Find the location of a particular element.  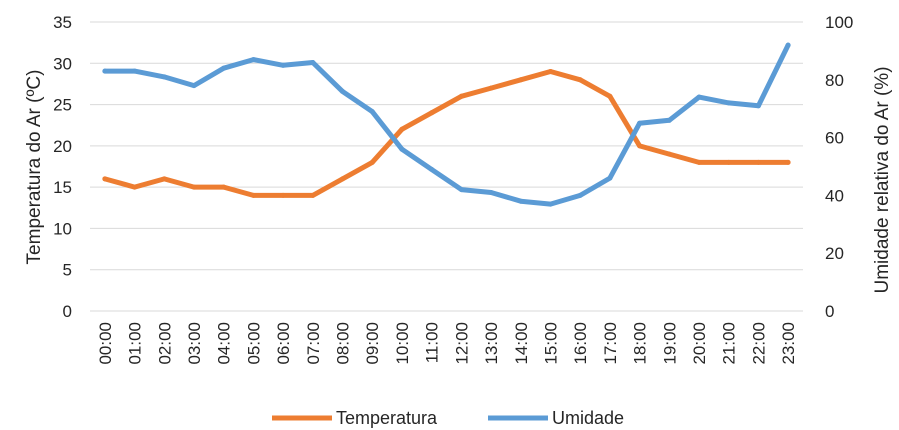

legend: Temperatura Umidade is located at coordinates (448, 418).